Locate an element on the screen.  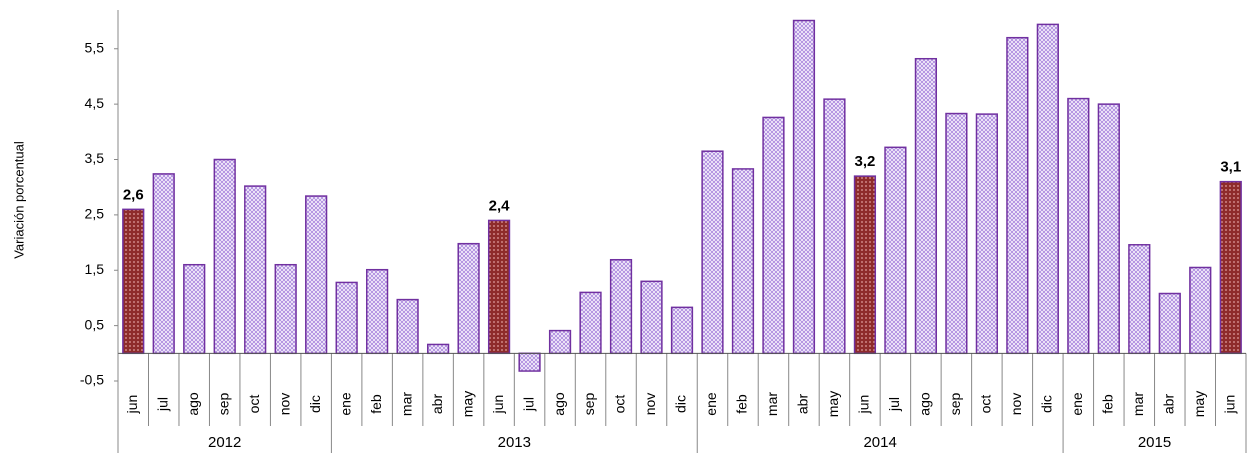
y-tick-label: 4,5 is located at coordinates (95, 103).